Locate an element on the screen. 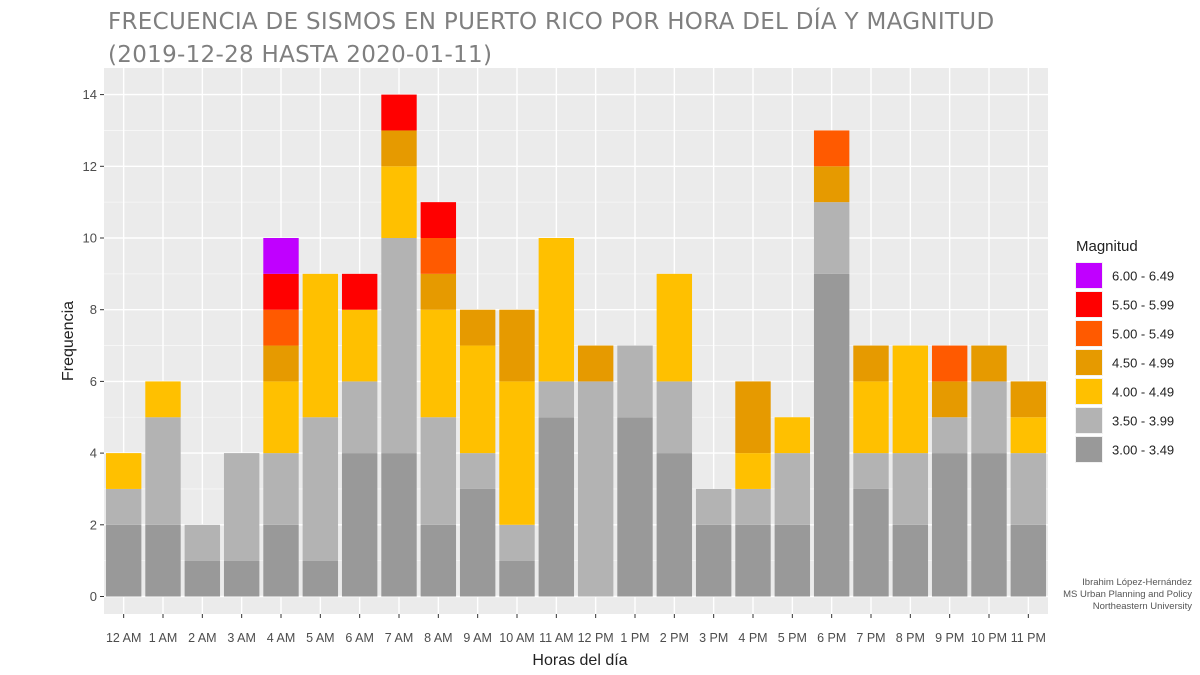  x-tick-label: 12 PM is located at coordinates (596, 638).